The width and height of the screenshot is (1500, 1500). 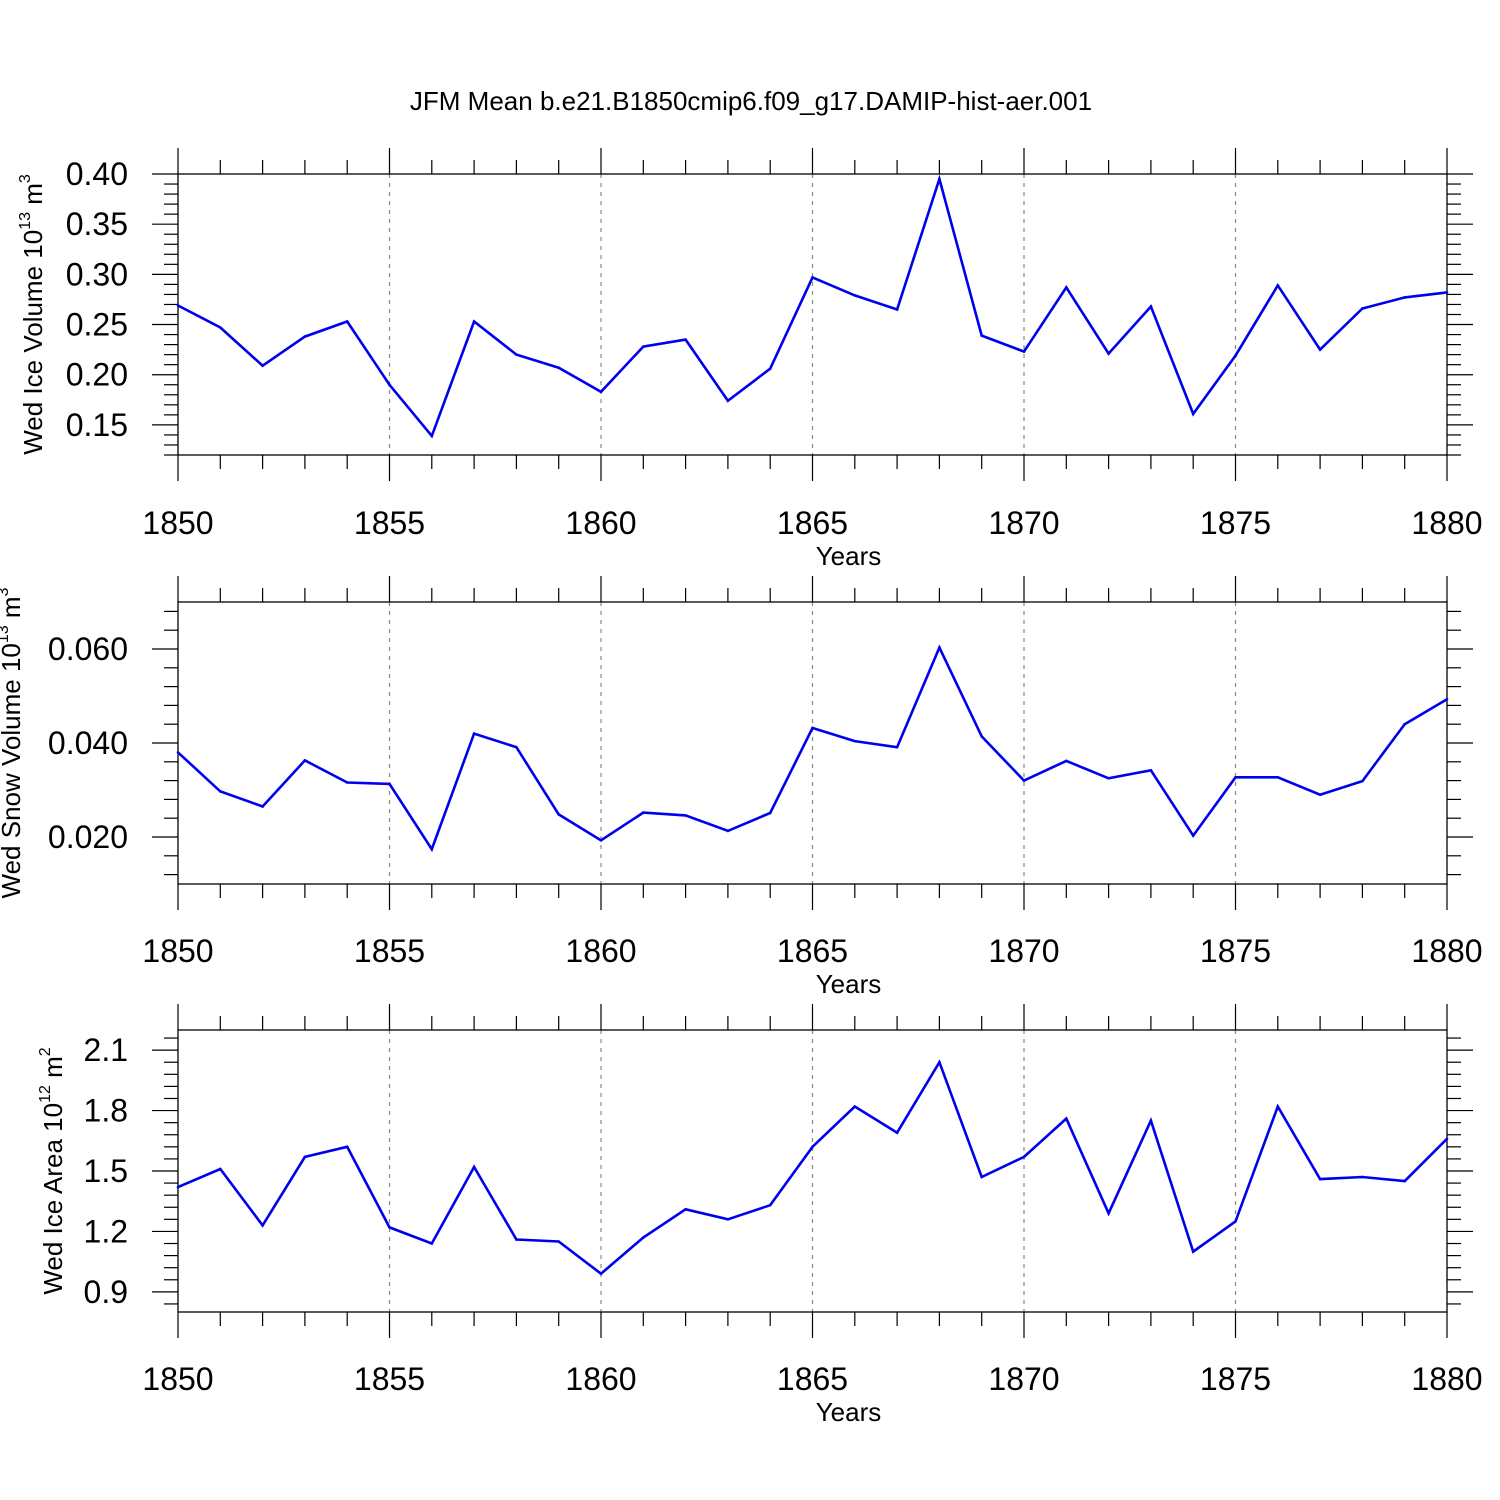 What do you see at coordinates (13, 742) in the screenshot?
I see `y-axis-label: Wed Snow Volume 1013 m3` at bounding box center [13, 742].